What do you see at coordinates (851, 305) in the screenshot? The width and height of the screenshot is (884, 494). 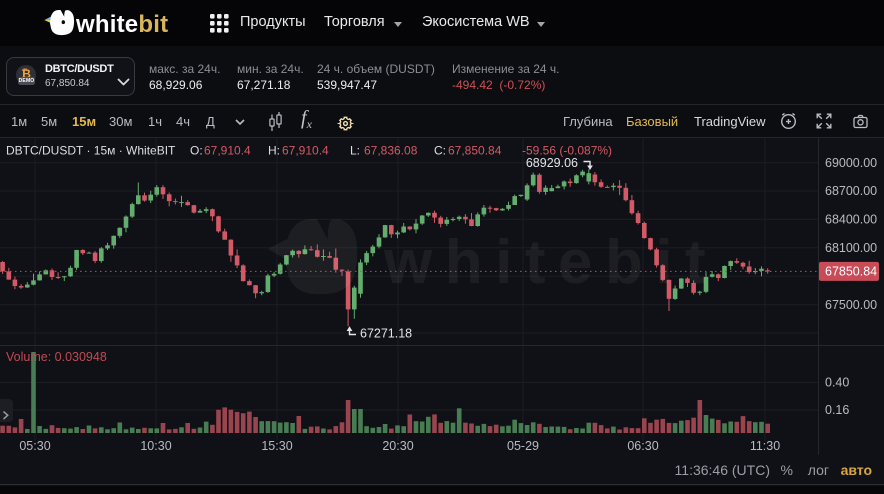 I see `svg-text: 67500.00` at bounding box center [851, 305].